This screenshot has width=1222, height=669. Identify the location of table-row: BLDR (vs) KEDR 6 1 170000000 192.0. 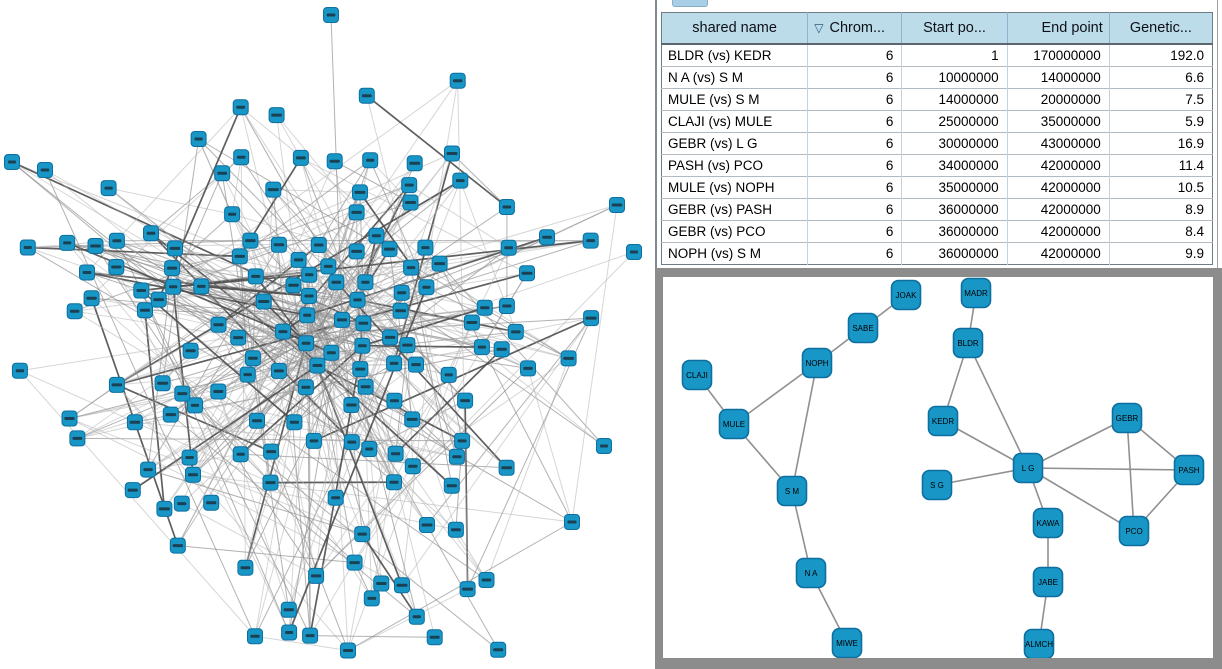
(937, 55).